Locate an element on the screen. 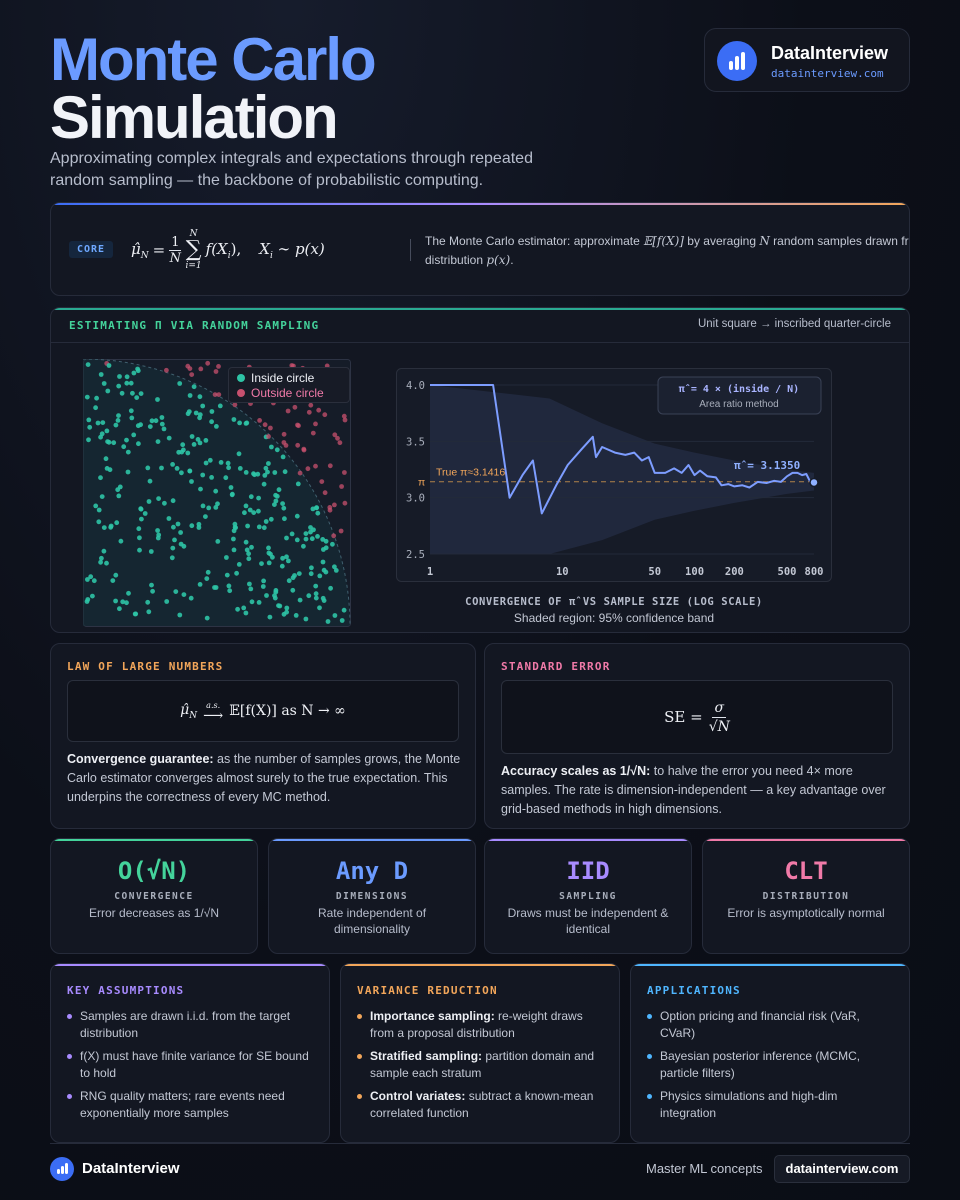 Image resolution: width=960 pixels, height=1200 pixels. lln-label: LAW OF LARGE NUMBERS is located at coordinates (145, 666).